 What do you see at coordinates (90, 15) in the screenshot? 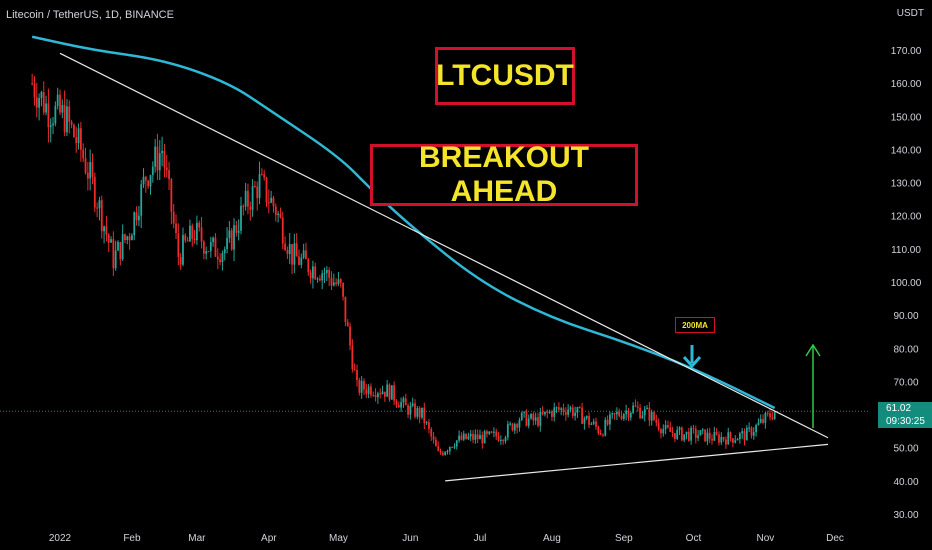
I see `symbol-title: Litecoin / TetherUS, 1D, BINANCE` at bounding box center [90, 15].